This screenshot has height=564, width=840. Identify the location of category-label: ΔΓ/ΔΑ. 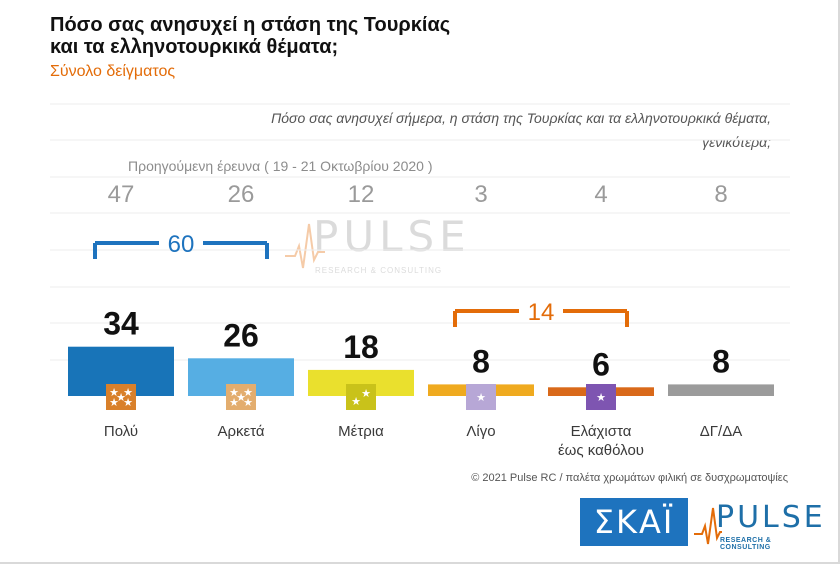
(721, 431).